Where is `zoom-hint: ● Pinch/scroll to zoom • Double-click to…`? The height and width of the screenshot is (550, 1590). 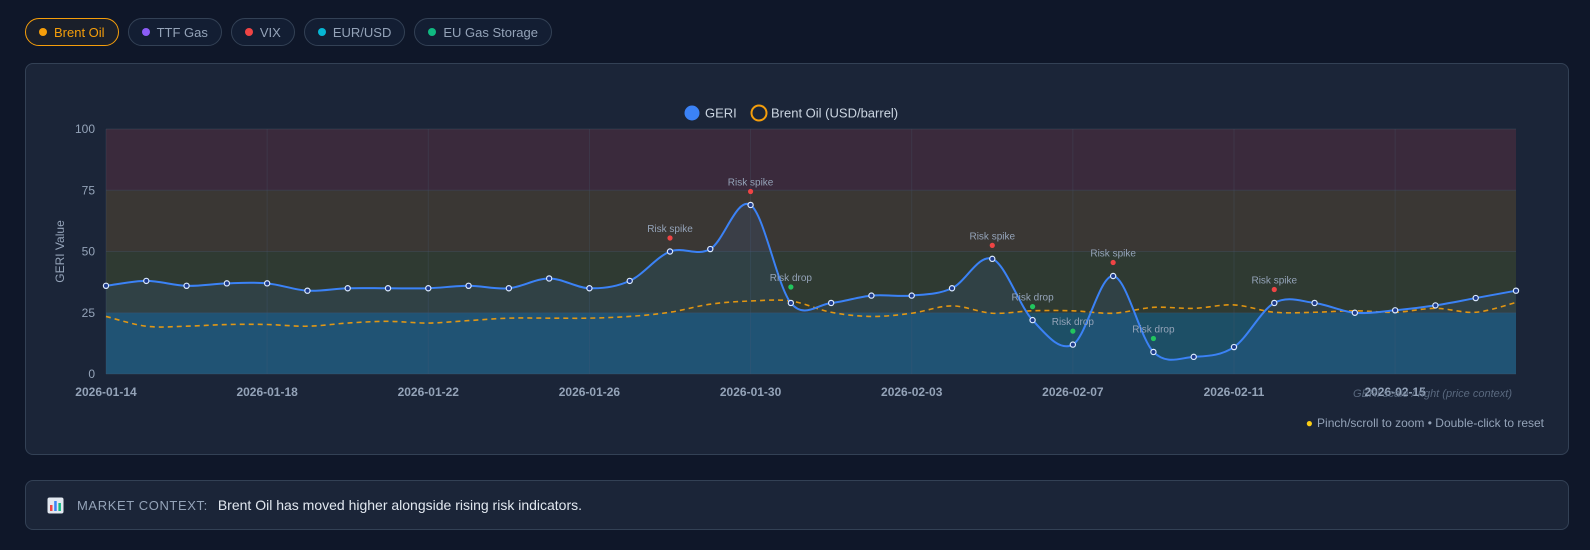 zoom-hint: ● Pinch/scroll to zoom • Double-click to… is located at coordinates (1425, 423).